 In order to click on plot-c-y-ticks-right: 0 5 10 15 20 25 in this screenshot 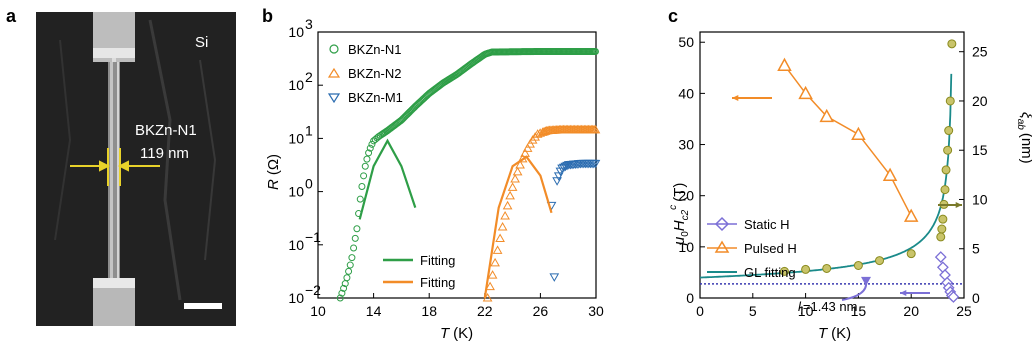, I will do `click(973, 175)`.